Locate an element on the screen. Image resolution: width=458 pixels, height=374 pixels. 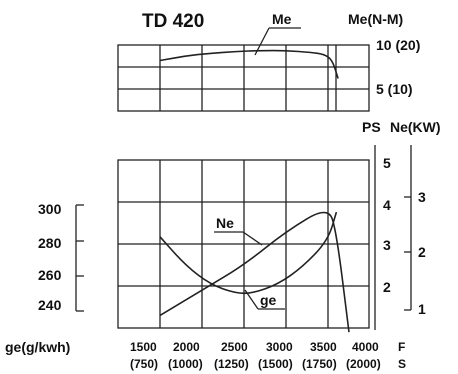
x-tick-3000: 3000 is located at coordinates (279, 347).